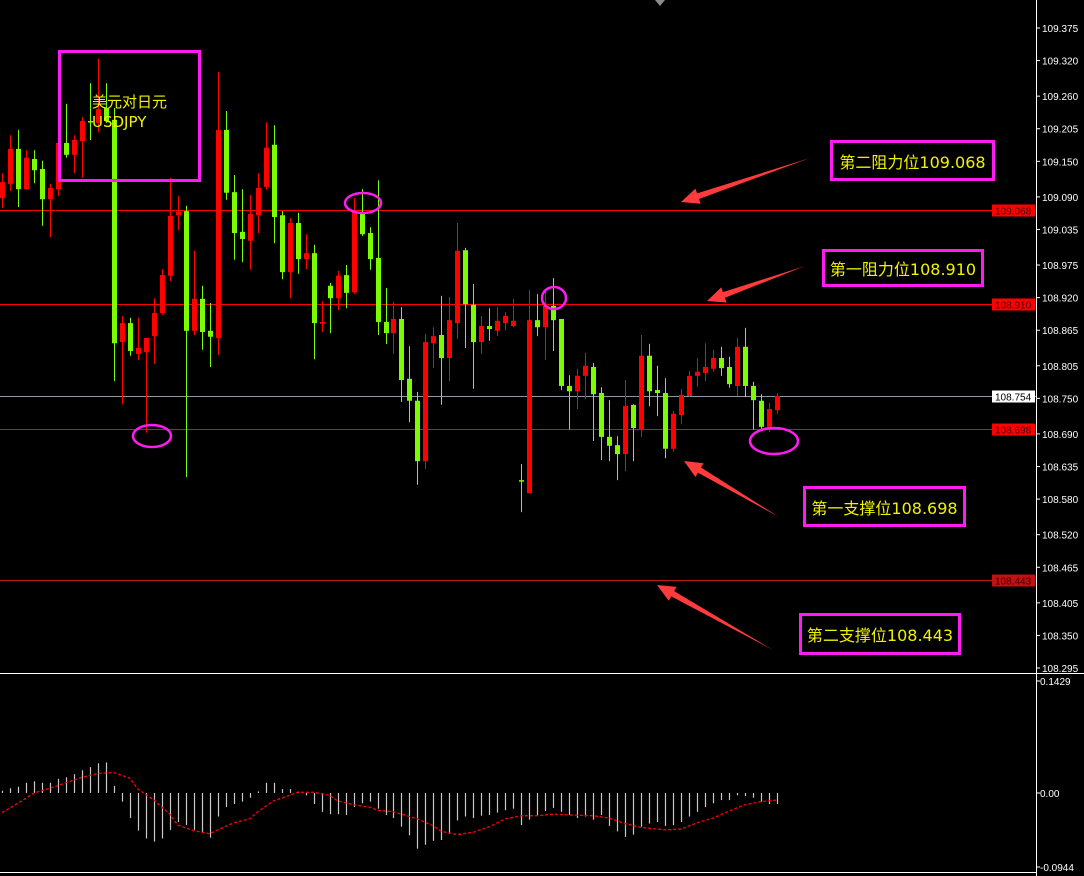  Describe the element at coordinates (903, 268) in the screenshot. I see `resistance-1-label: 第一阻力位108.910` at that location.